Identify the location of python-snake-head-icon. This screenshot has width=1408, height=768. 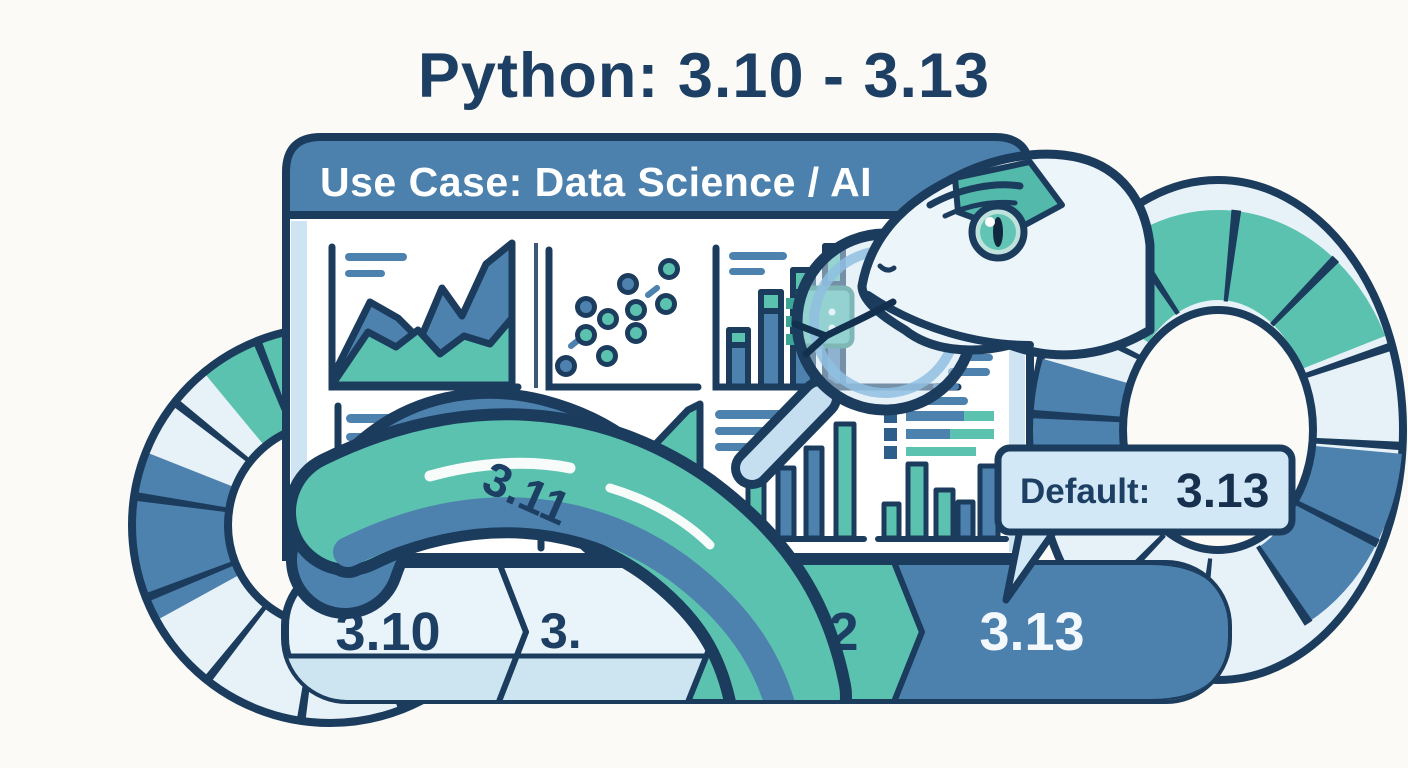
(1006, 254).